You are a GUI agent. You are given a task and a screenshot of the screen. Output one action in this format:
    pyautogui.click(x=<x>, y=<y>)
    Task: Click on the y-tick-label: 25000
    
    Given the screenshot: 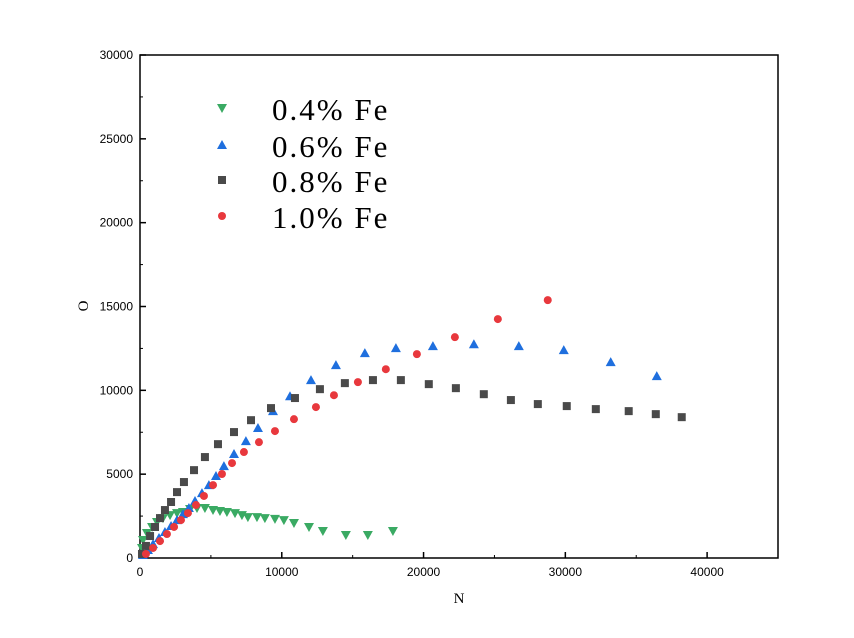 What is the action you would take?
    pyautogui.click(x=117, y=139)
    